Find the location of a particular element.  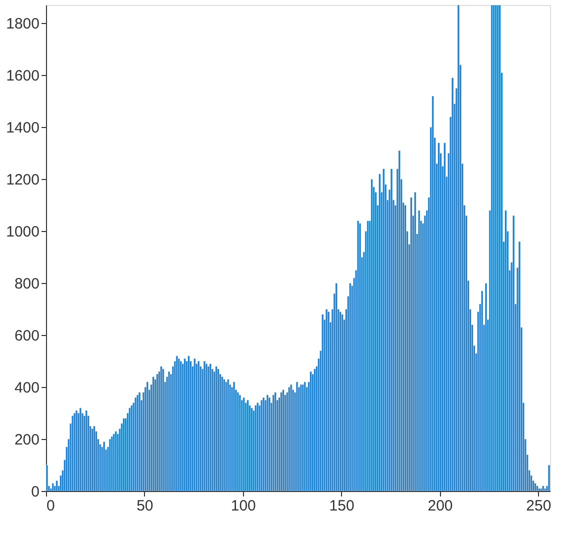

y-tick-label: 1400 is located at coordinates (23, 128).